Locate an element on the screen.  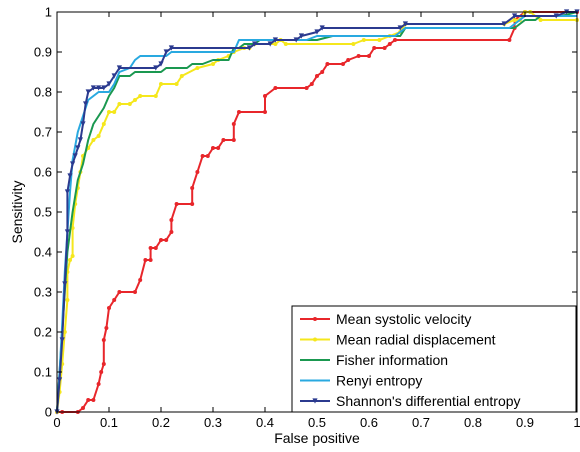
x-tick-label: 0.5 is located at coordinates (317, 422).